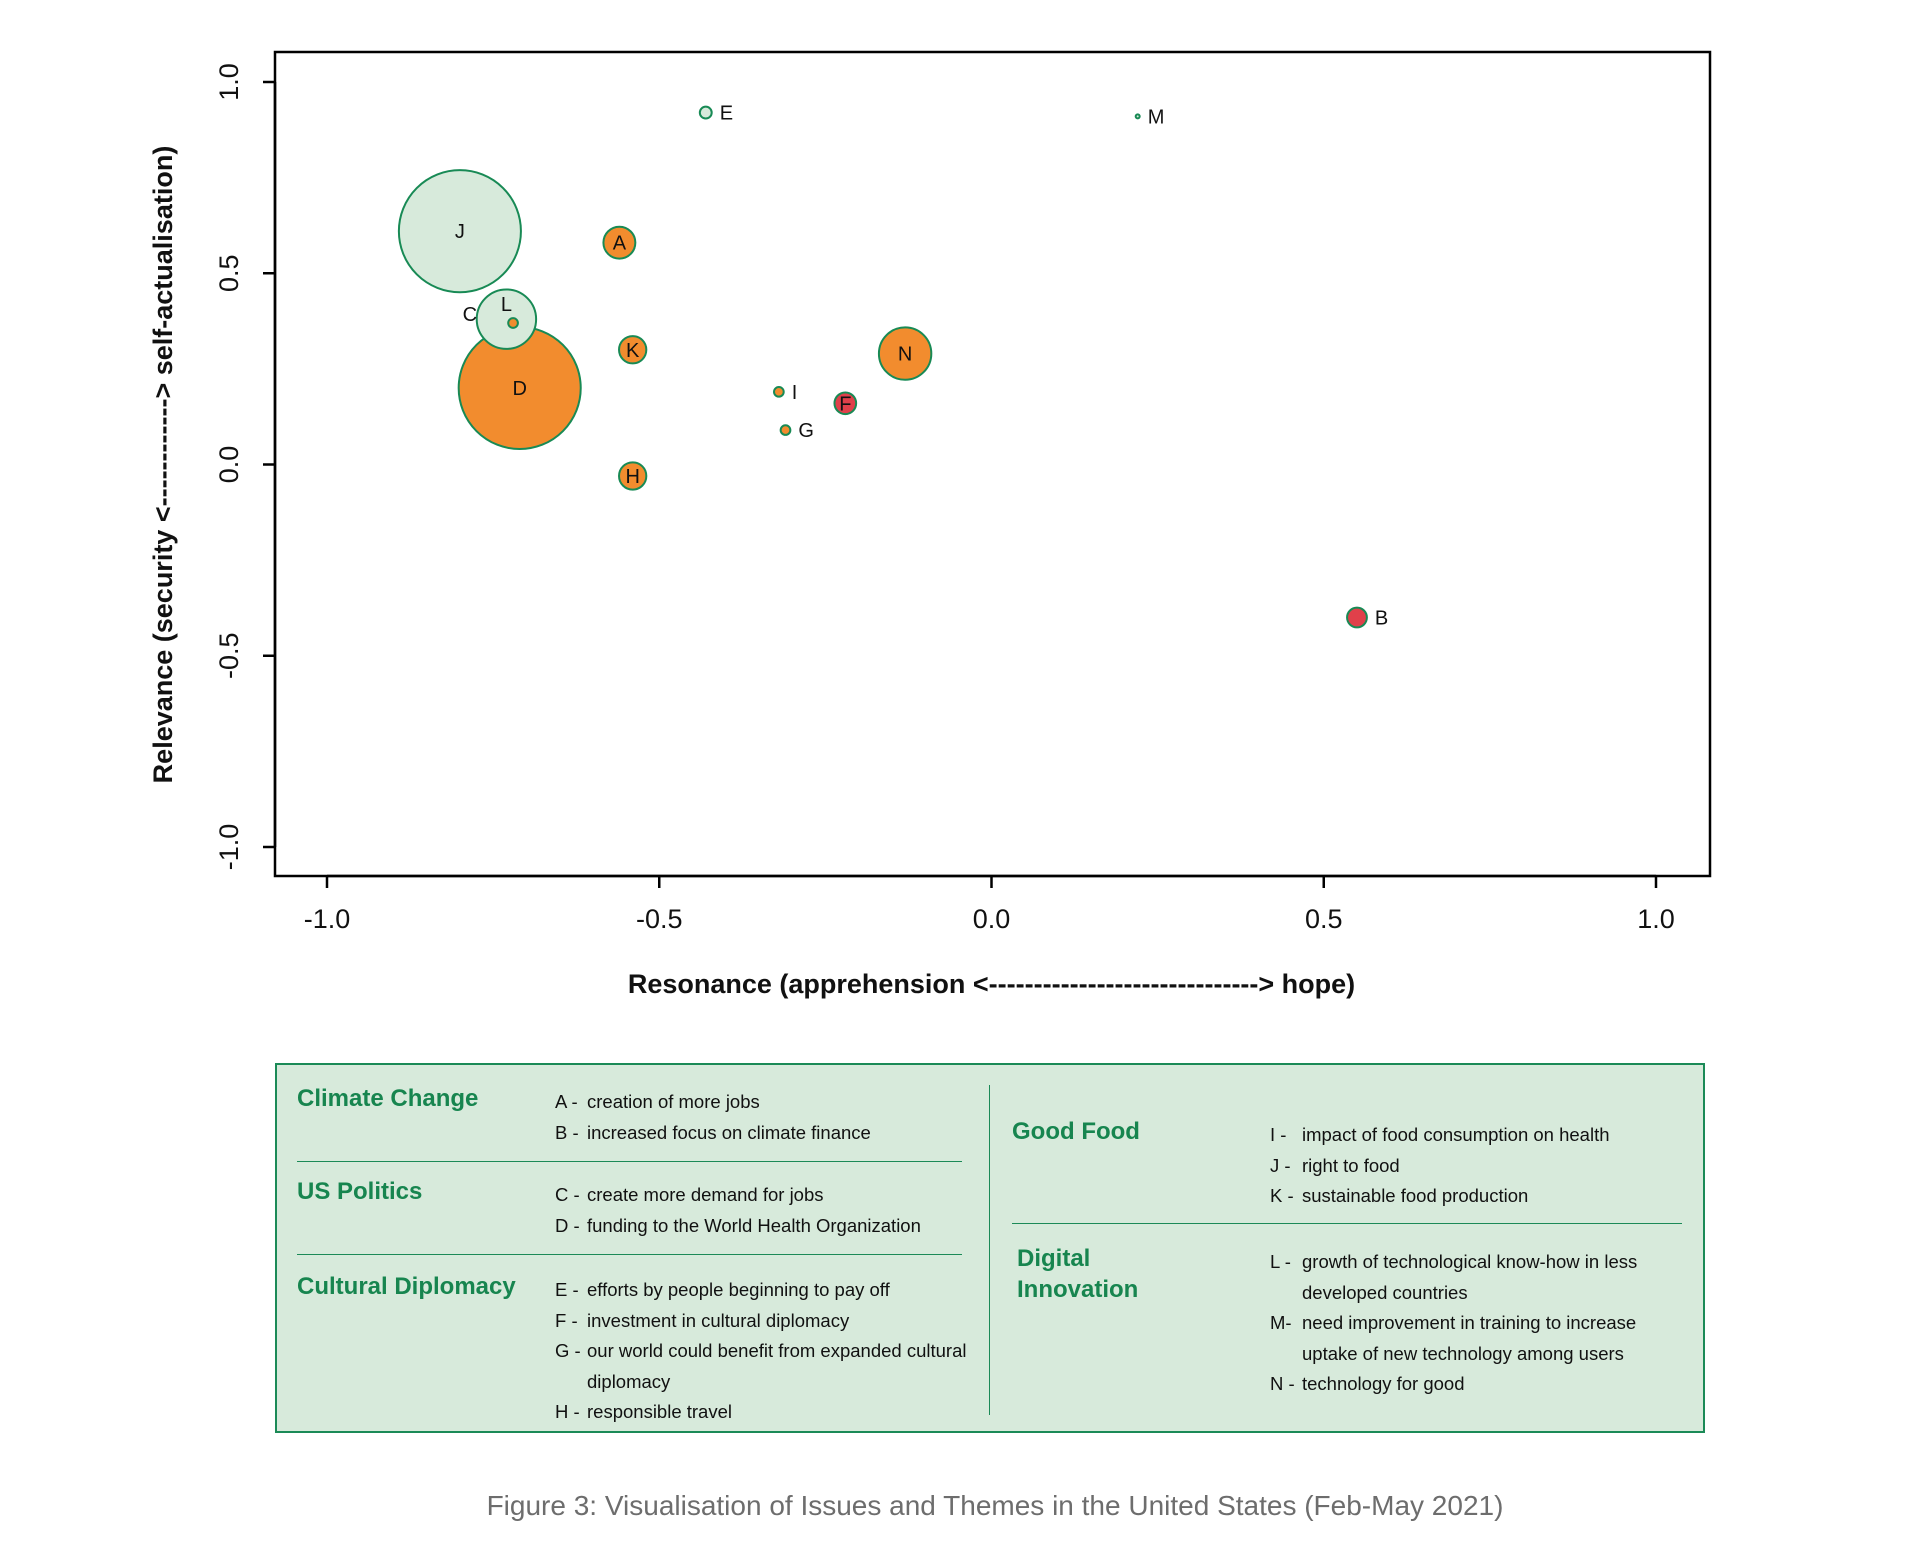  I want to click on bubble-label-l: L, so click(506, 305).